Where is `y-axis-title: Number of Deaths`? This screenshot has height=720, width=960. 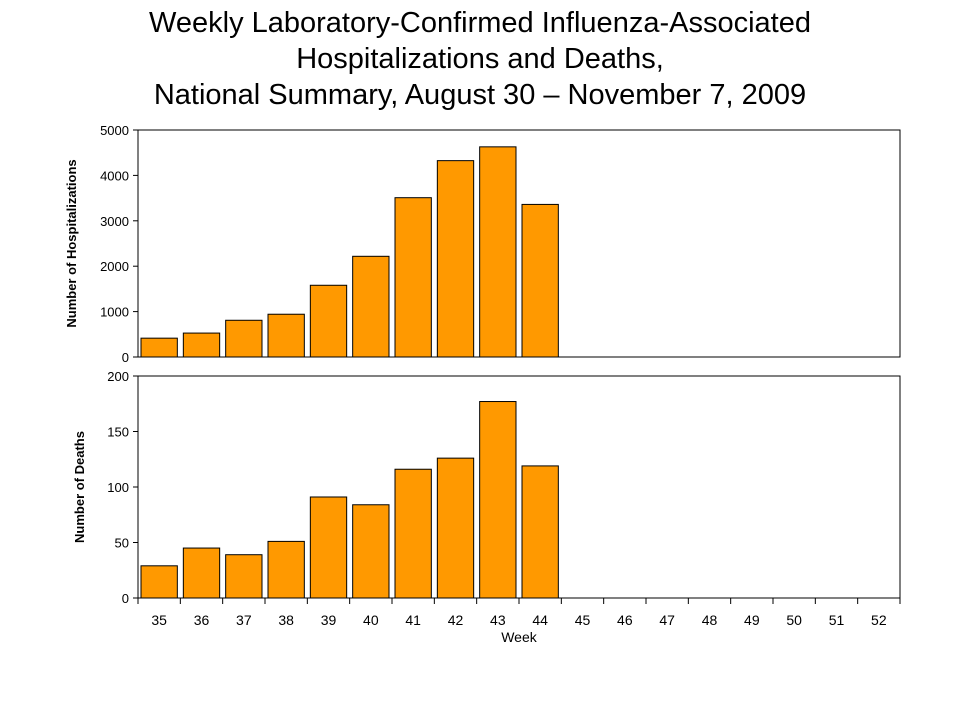 y-axis-title: Number of Deaths is located at coordinates (79, 487).